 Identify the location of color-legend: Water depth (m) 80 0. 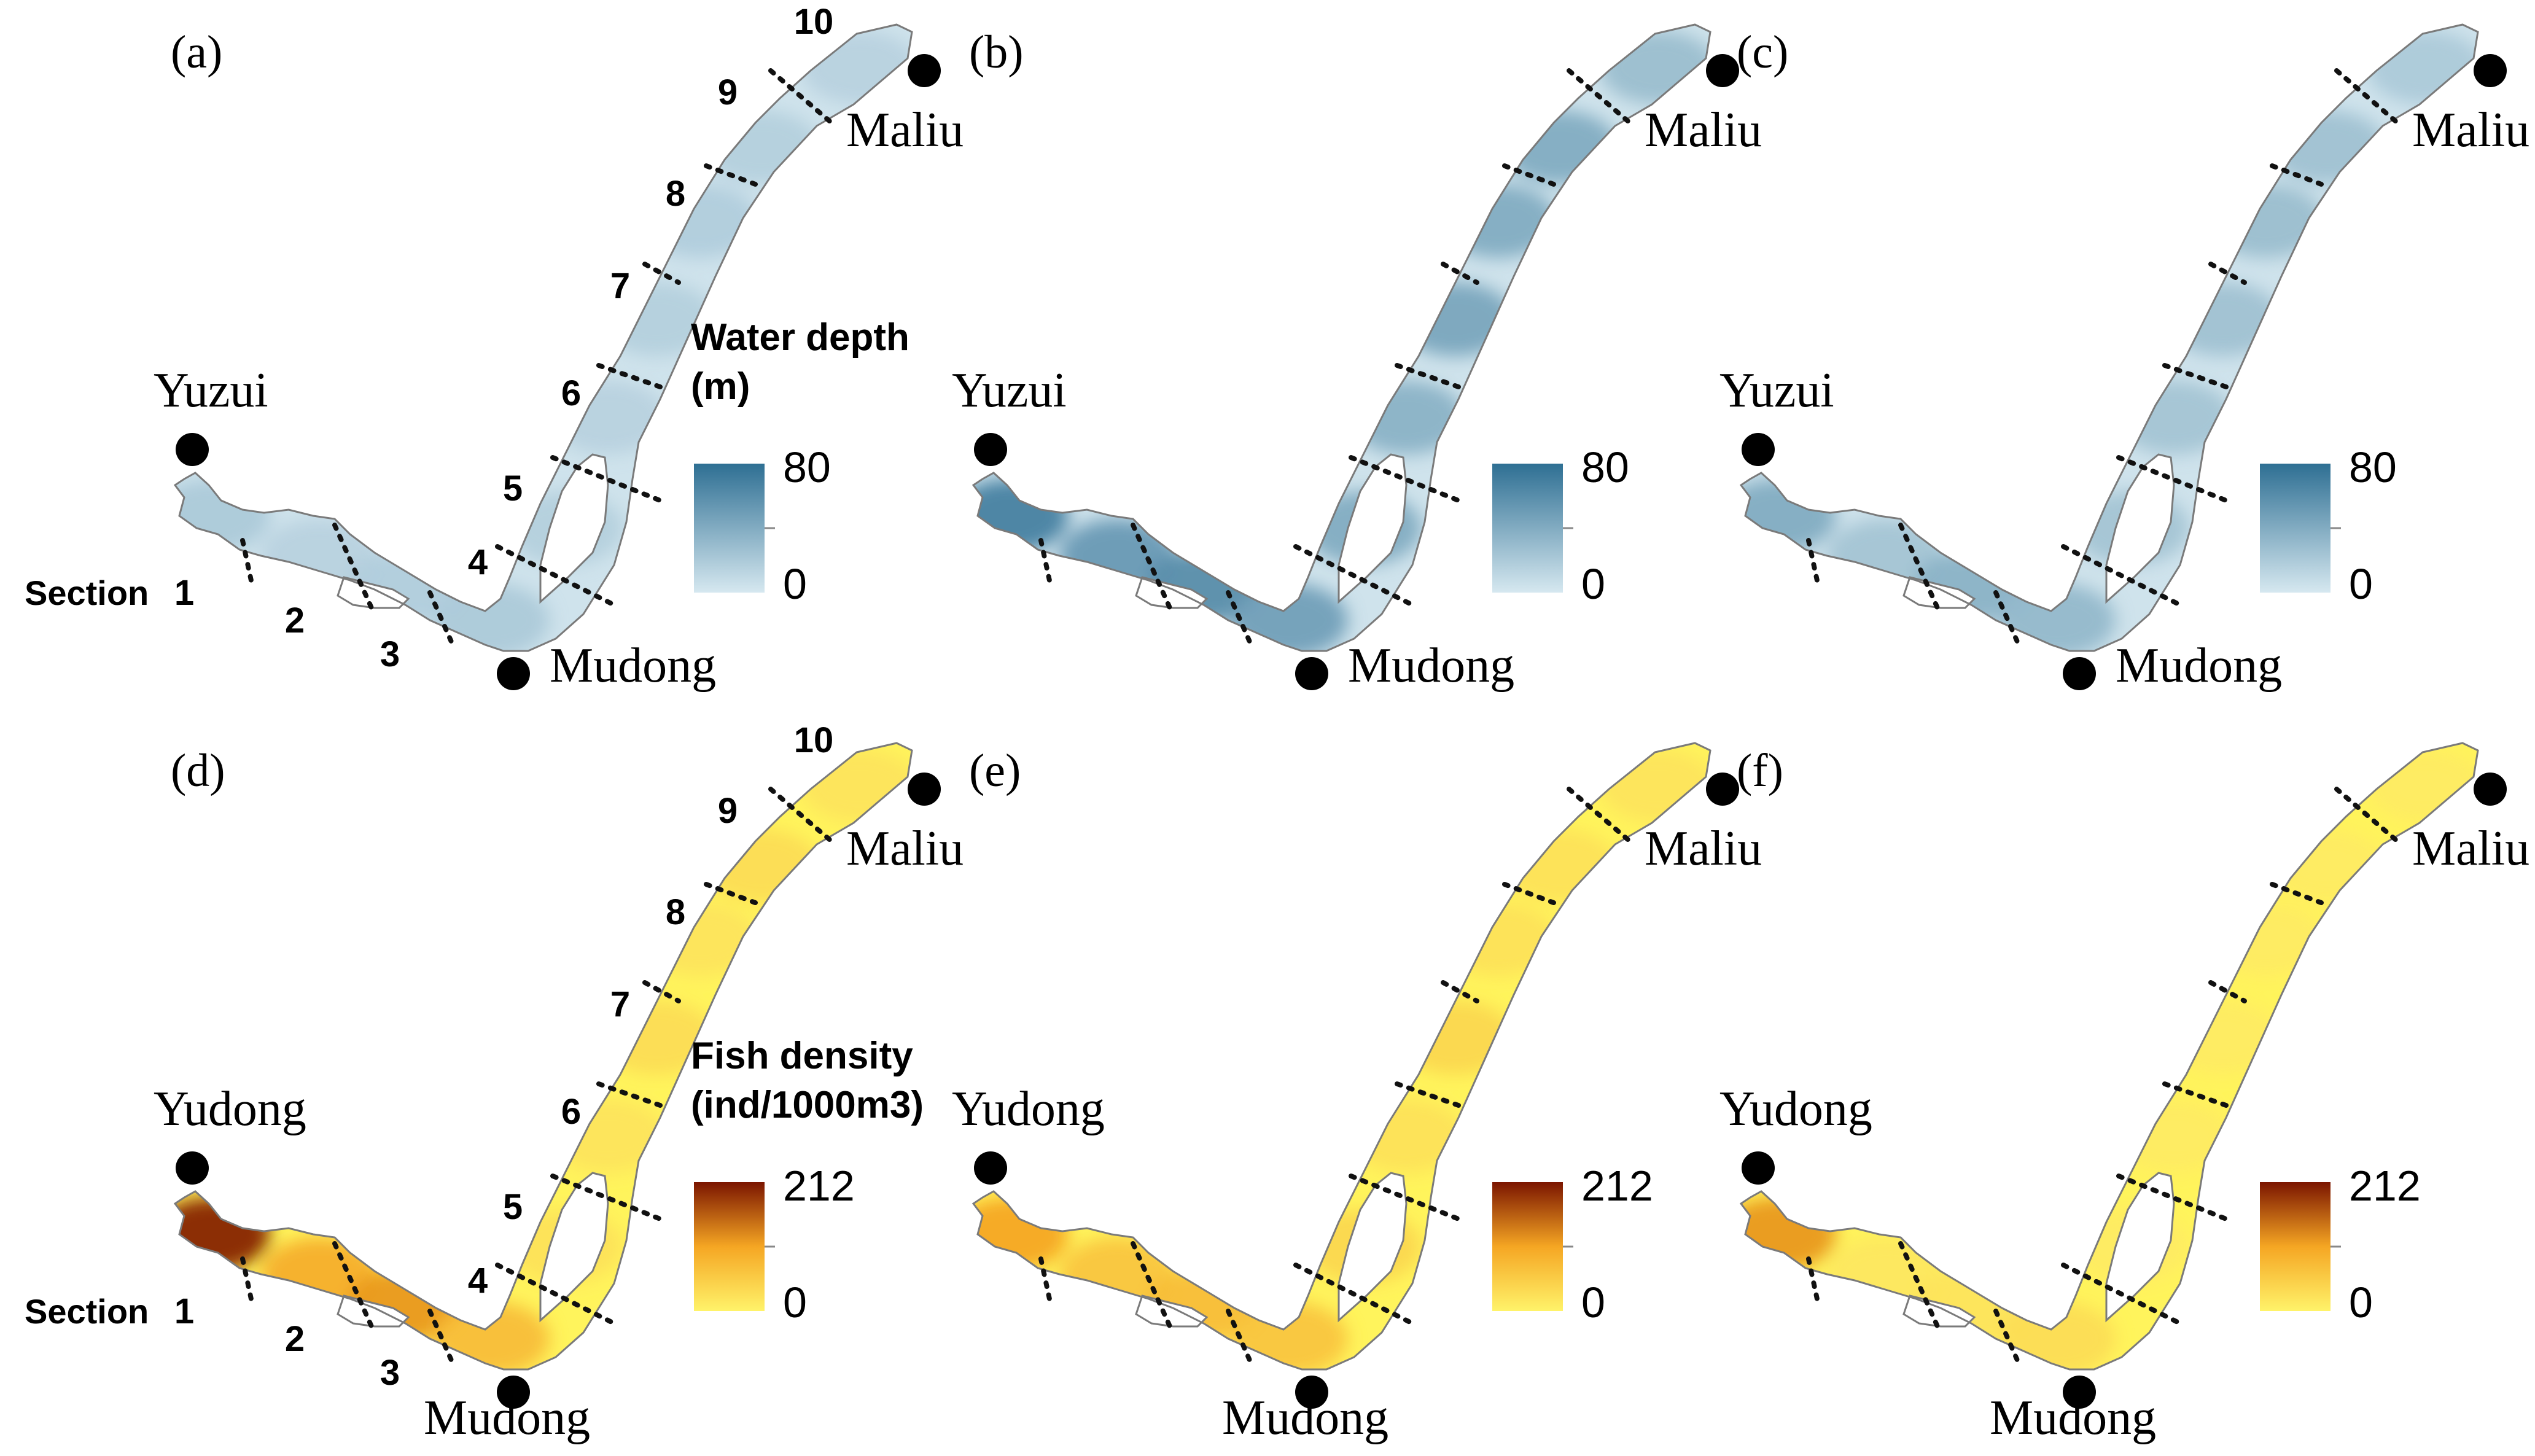
(800, 462).